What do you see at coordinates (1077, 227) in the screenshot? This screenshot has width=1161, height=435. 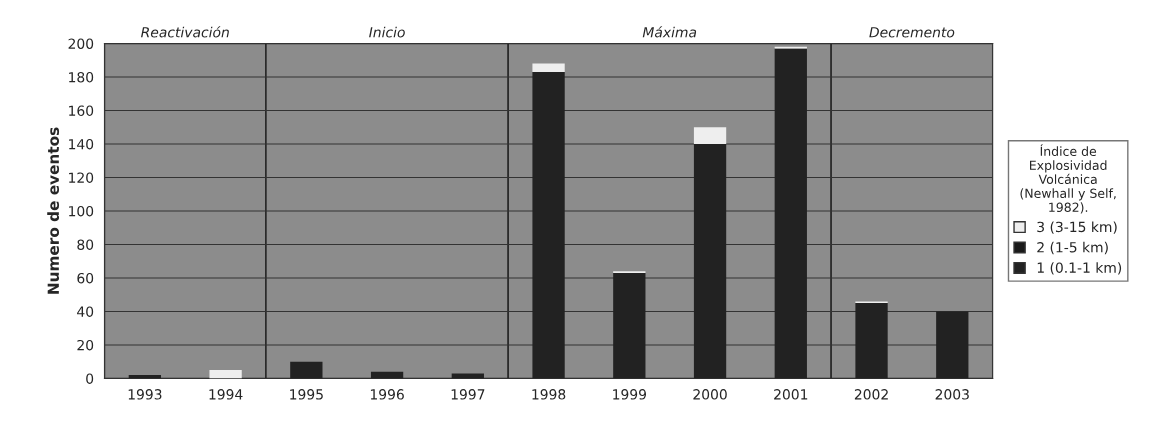 I see `legend-label: 3 (3-15 km)` at bounding box center [1077, 227].